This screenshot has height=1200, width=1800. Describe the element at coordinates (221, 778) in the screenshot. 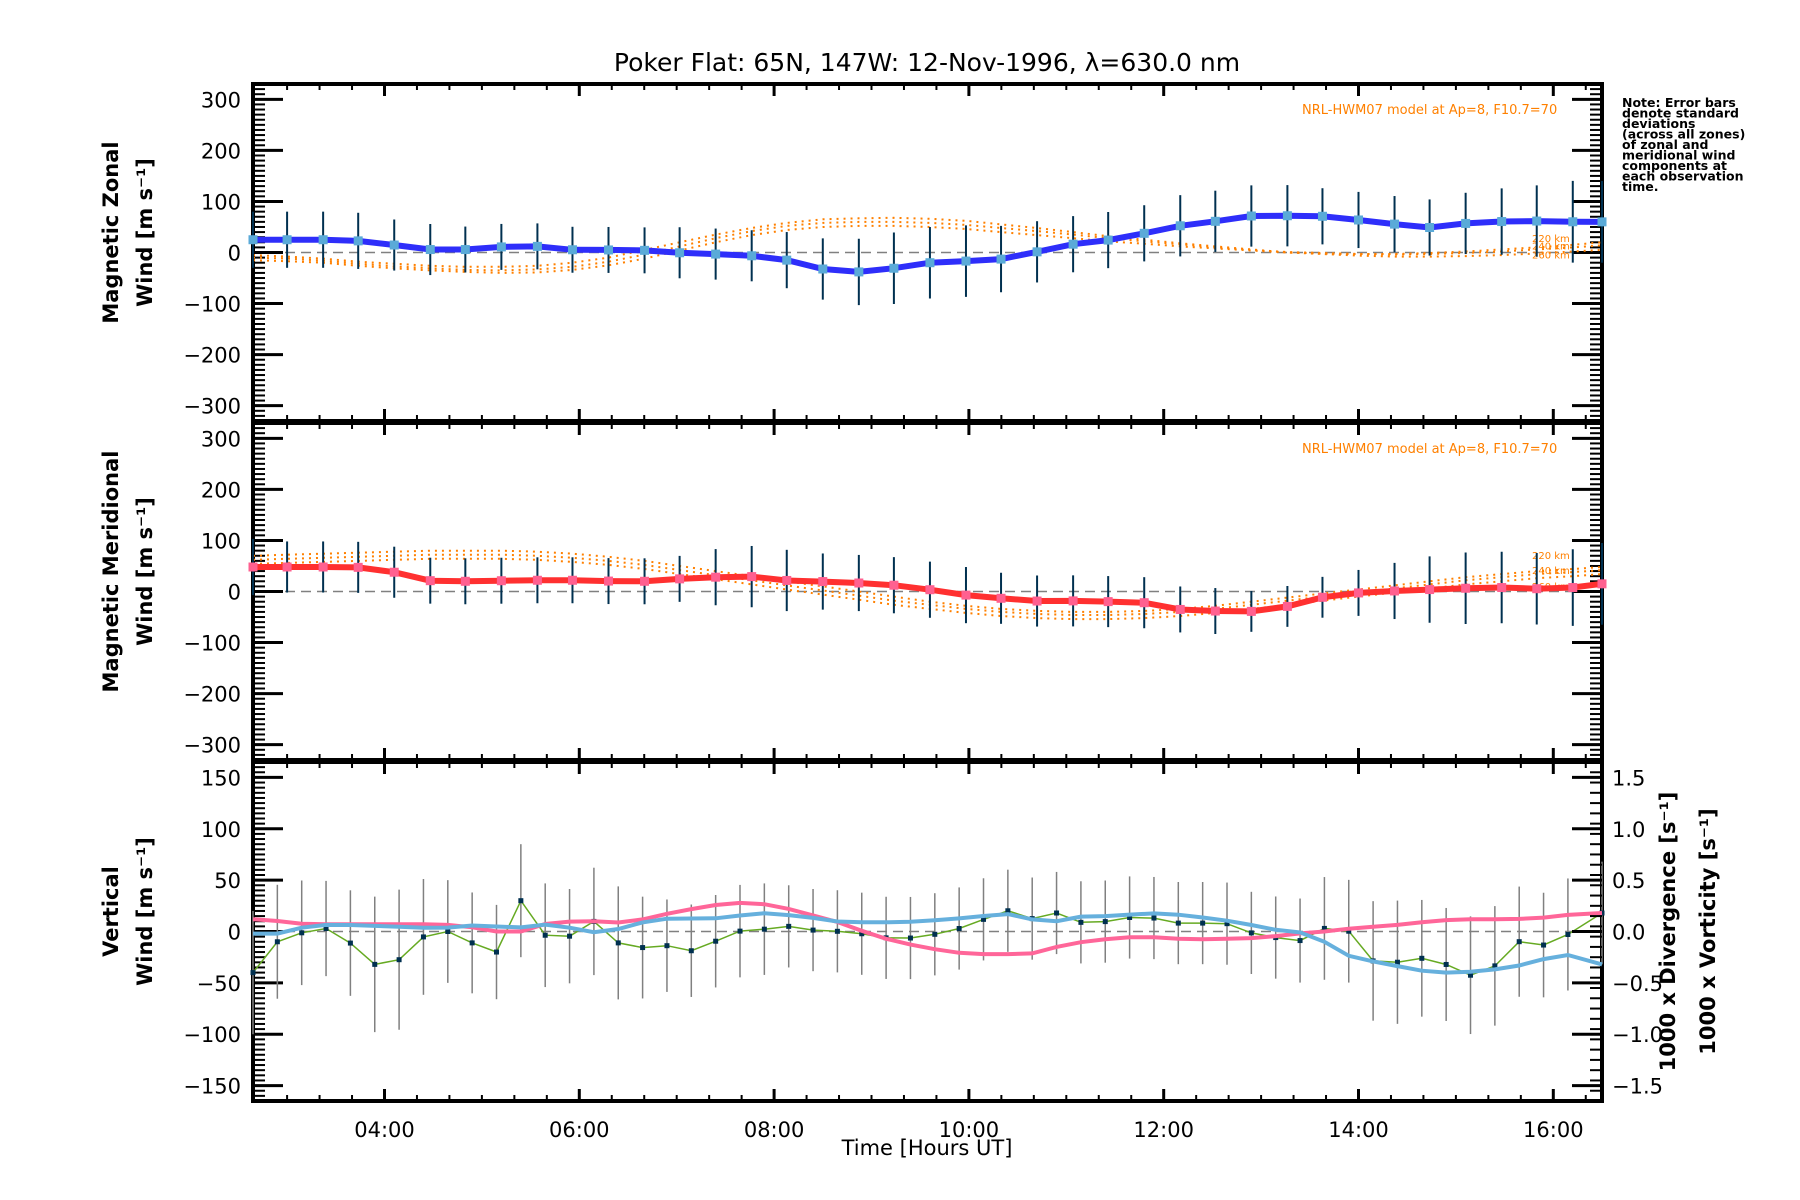

I see `y-tick-label: 150` at that location.